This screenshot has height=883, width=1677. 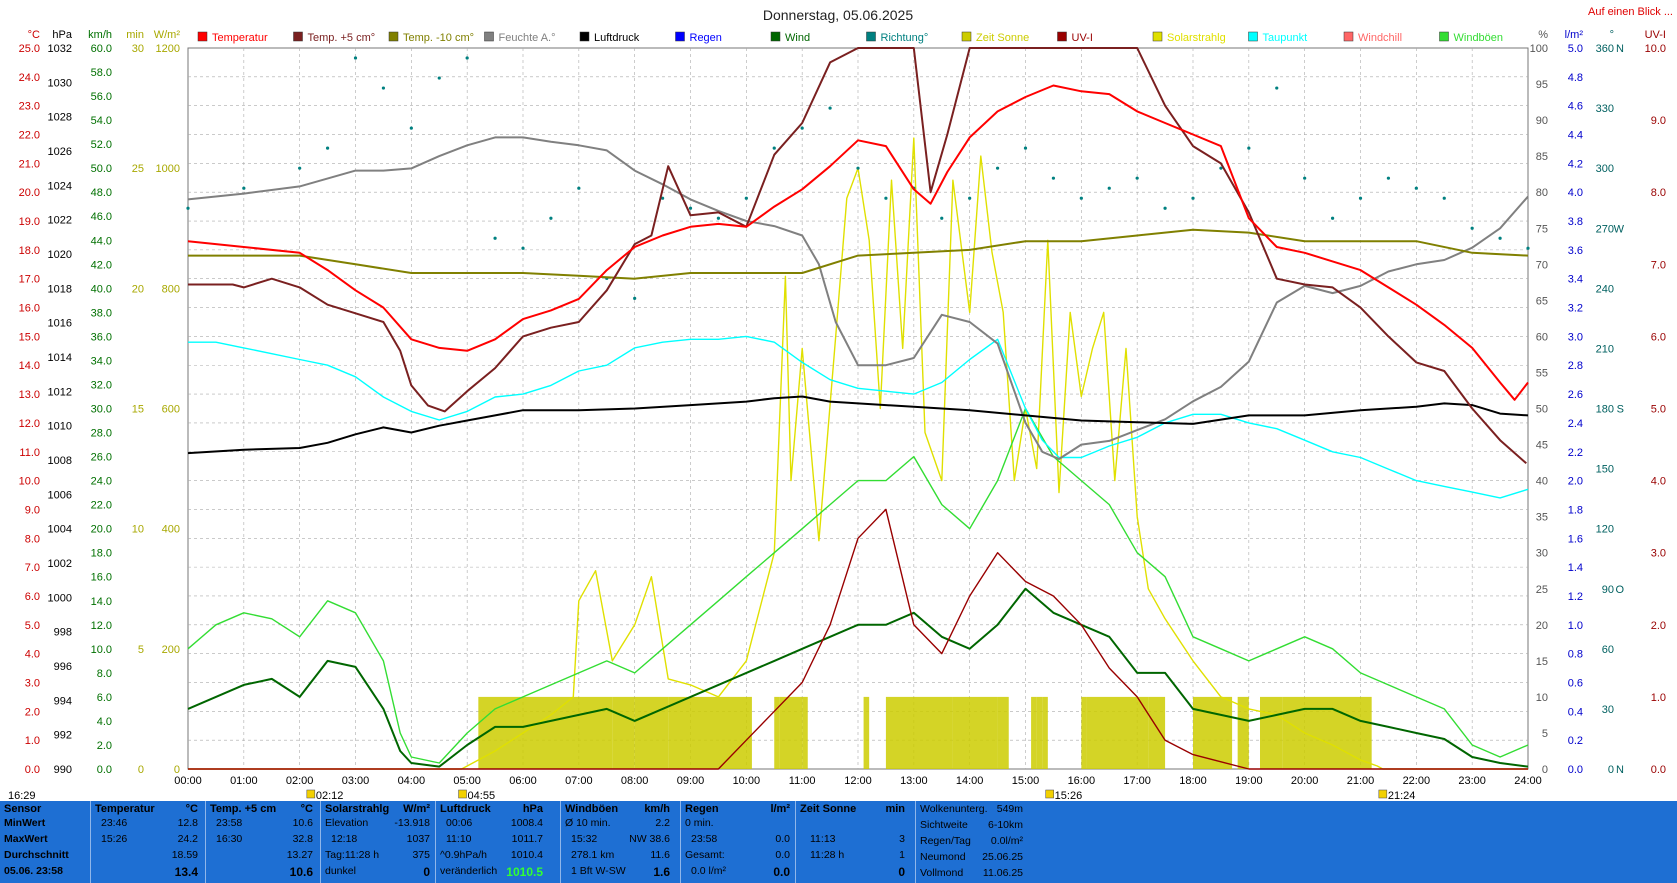 What do you see at coordinates (1575, 49) in the screenshot?
I see `axis-tick-label: 5.0` at bounding box center [1575, 49].